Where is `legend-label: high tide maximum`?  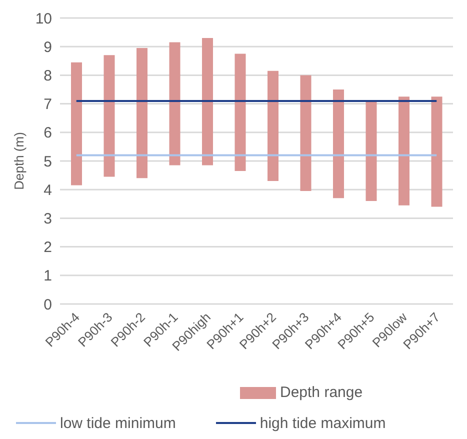
legend-label: high tide maximum is located at coordinates (323, 423).